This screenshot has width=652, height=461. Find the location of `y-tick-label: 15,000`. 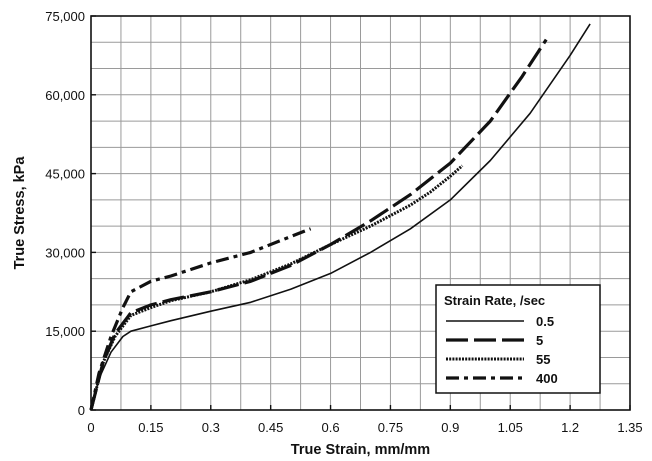

y-tick-label: 15,000 is located at coordinates (65, 331).